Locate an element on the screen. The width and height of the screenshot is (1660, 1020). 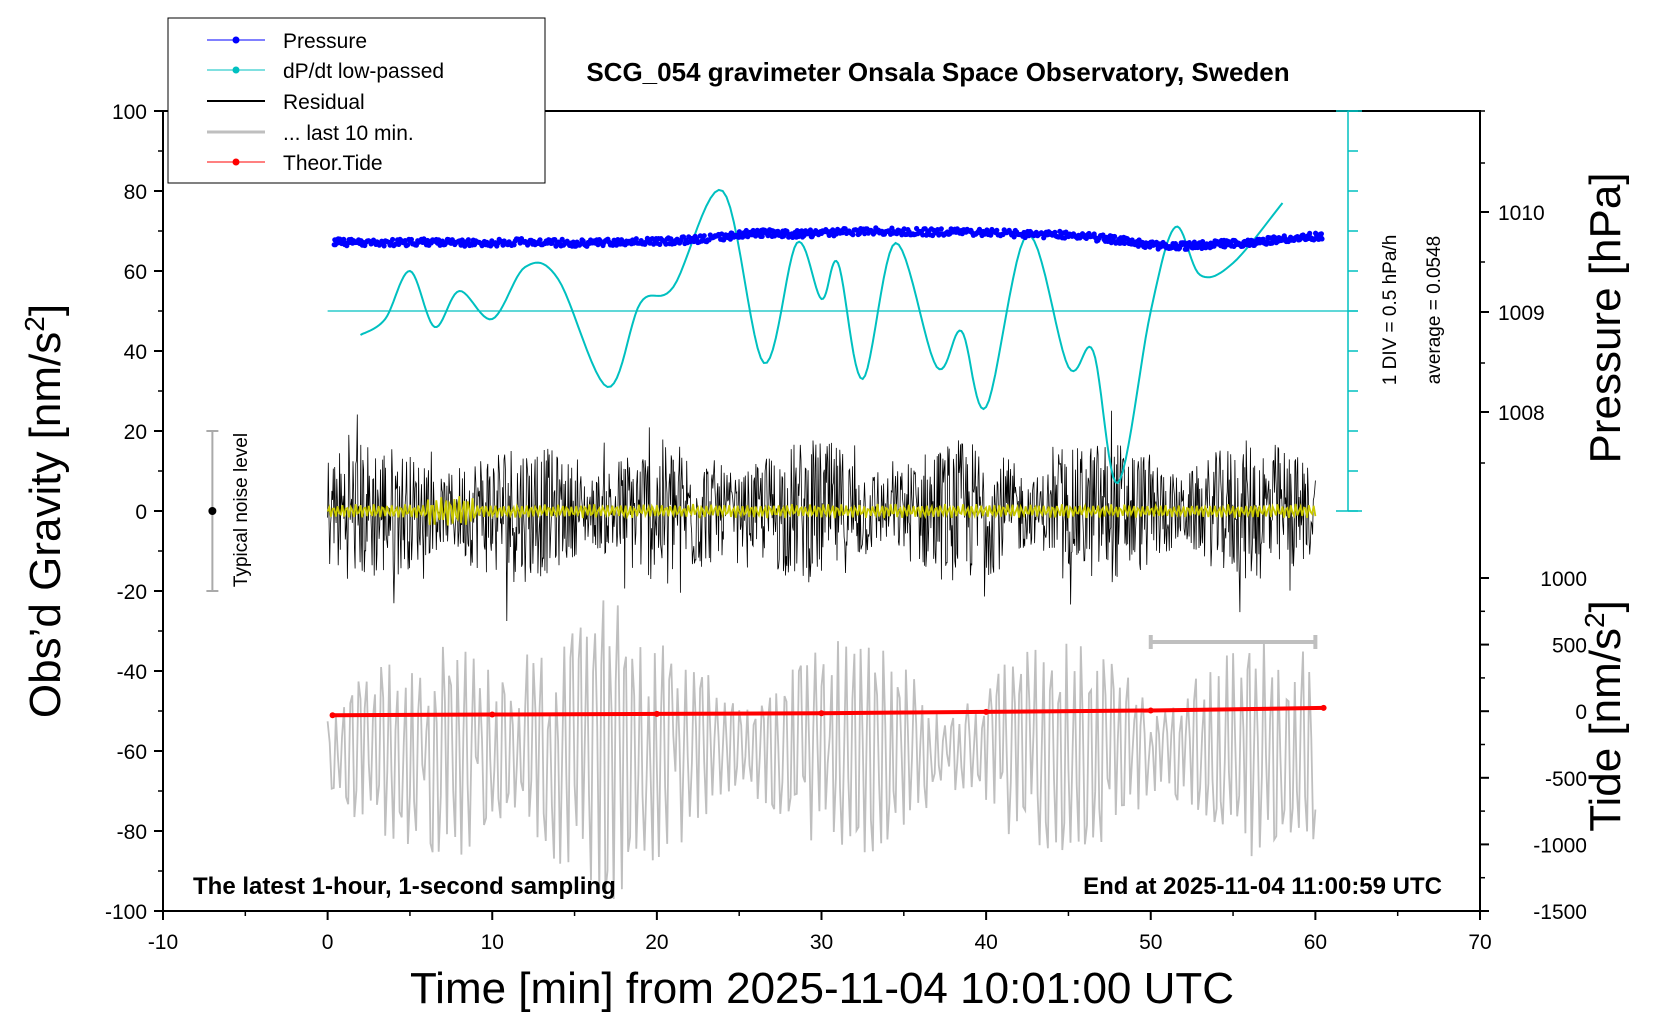
noise-level-label: Typical noise level is located at coordinates (241, 510).